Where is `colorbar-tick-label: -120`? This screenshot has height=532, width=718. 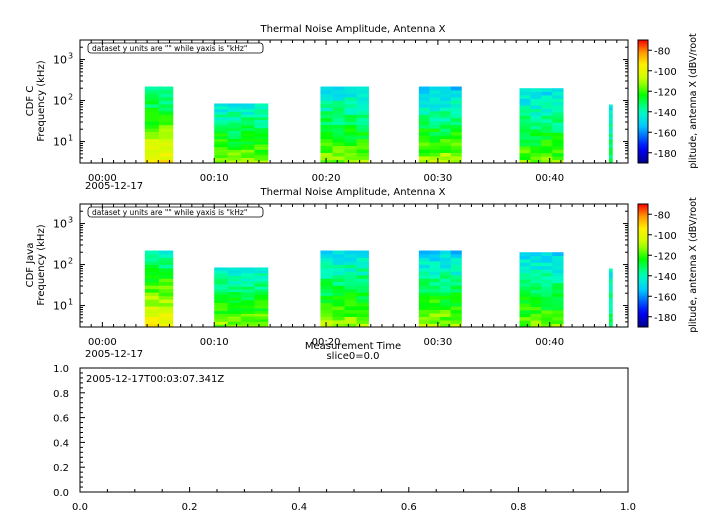 colorbar-tick-label: -120 is located at coordinates (665, 256).